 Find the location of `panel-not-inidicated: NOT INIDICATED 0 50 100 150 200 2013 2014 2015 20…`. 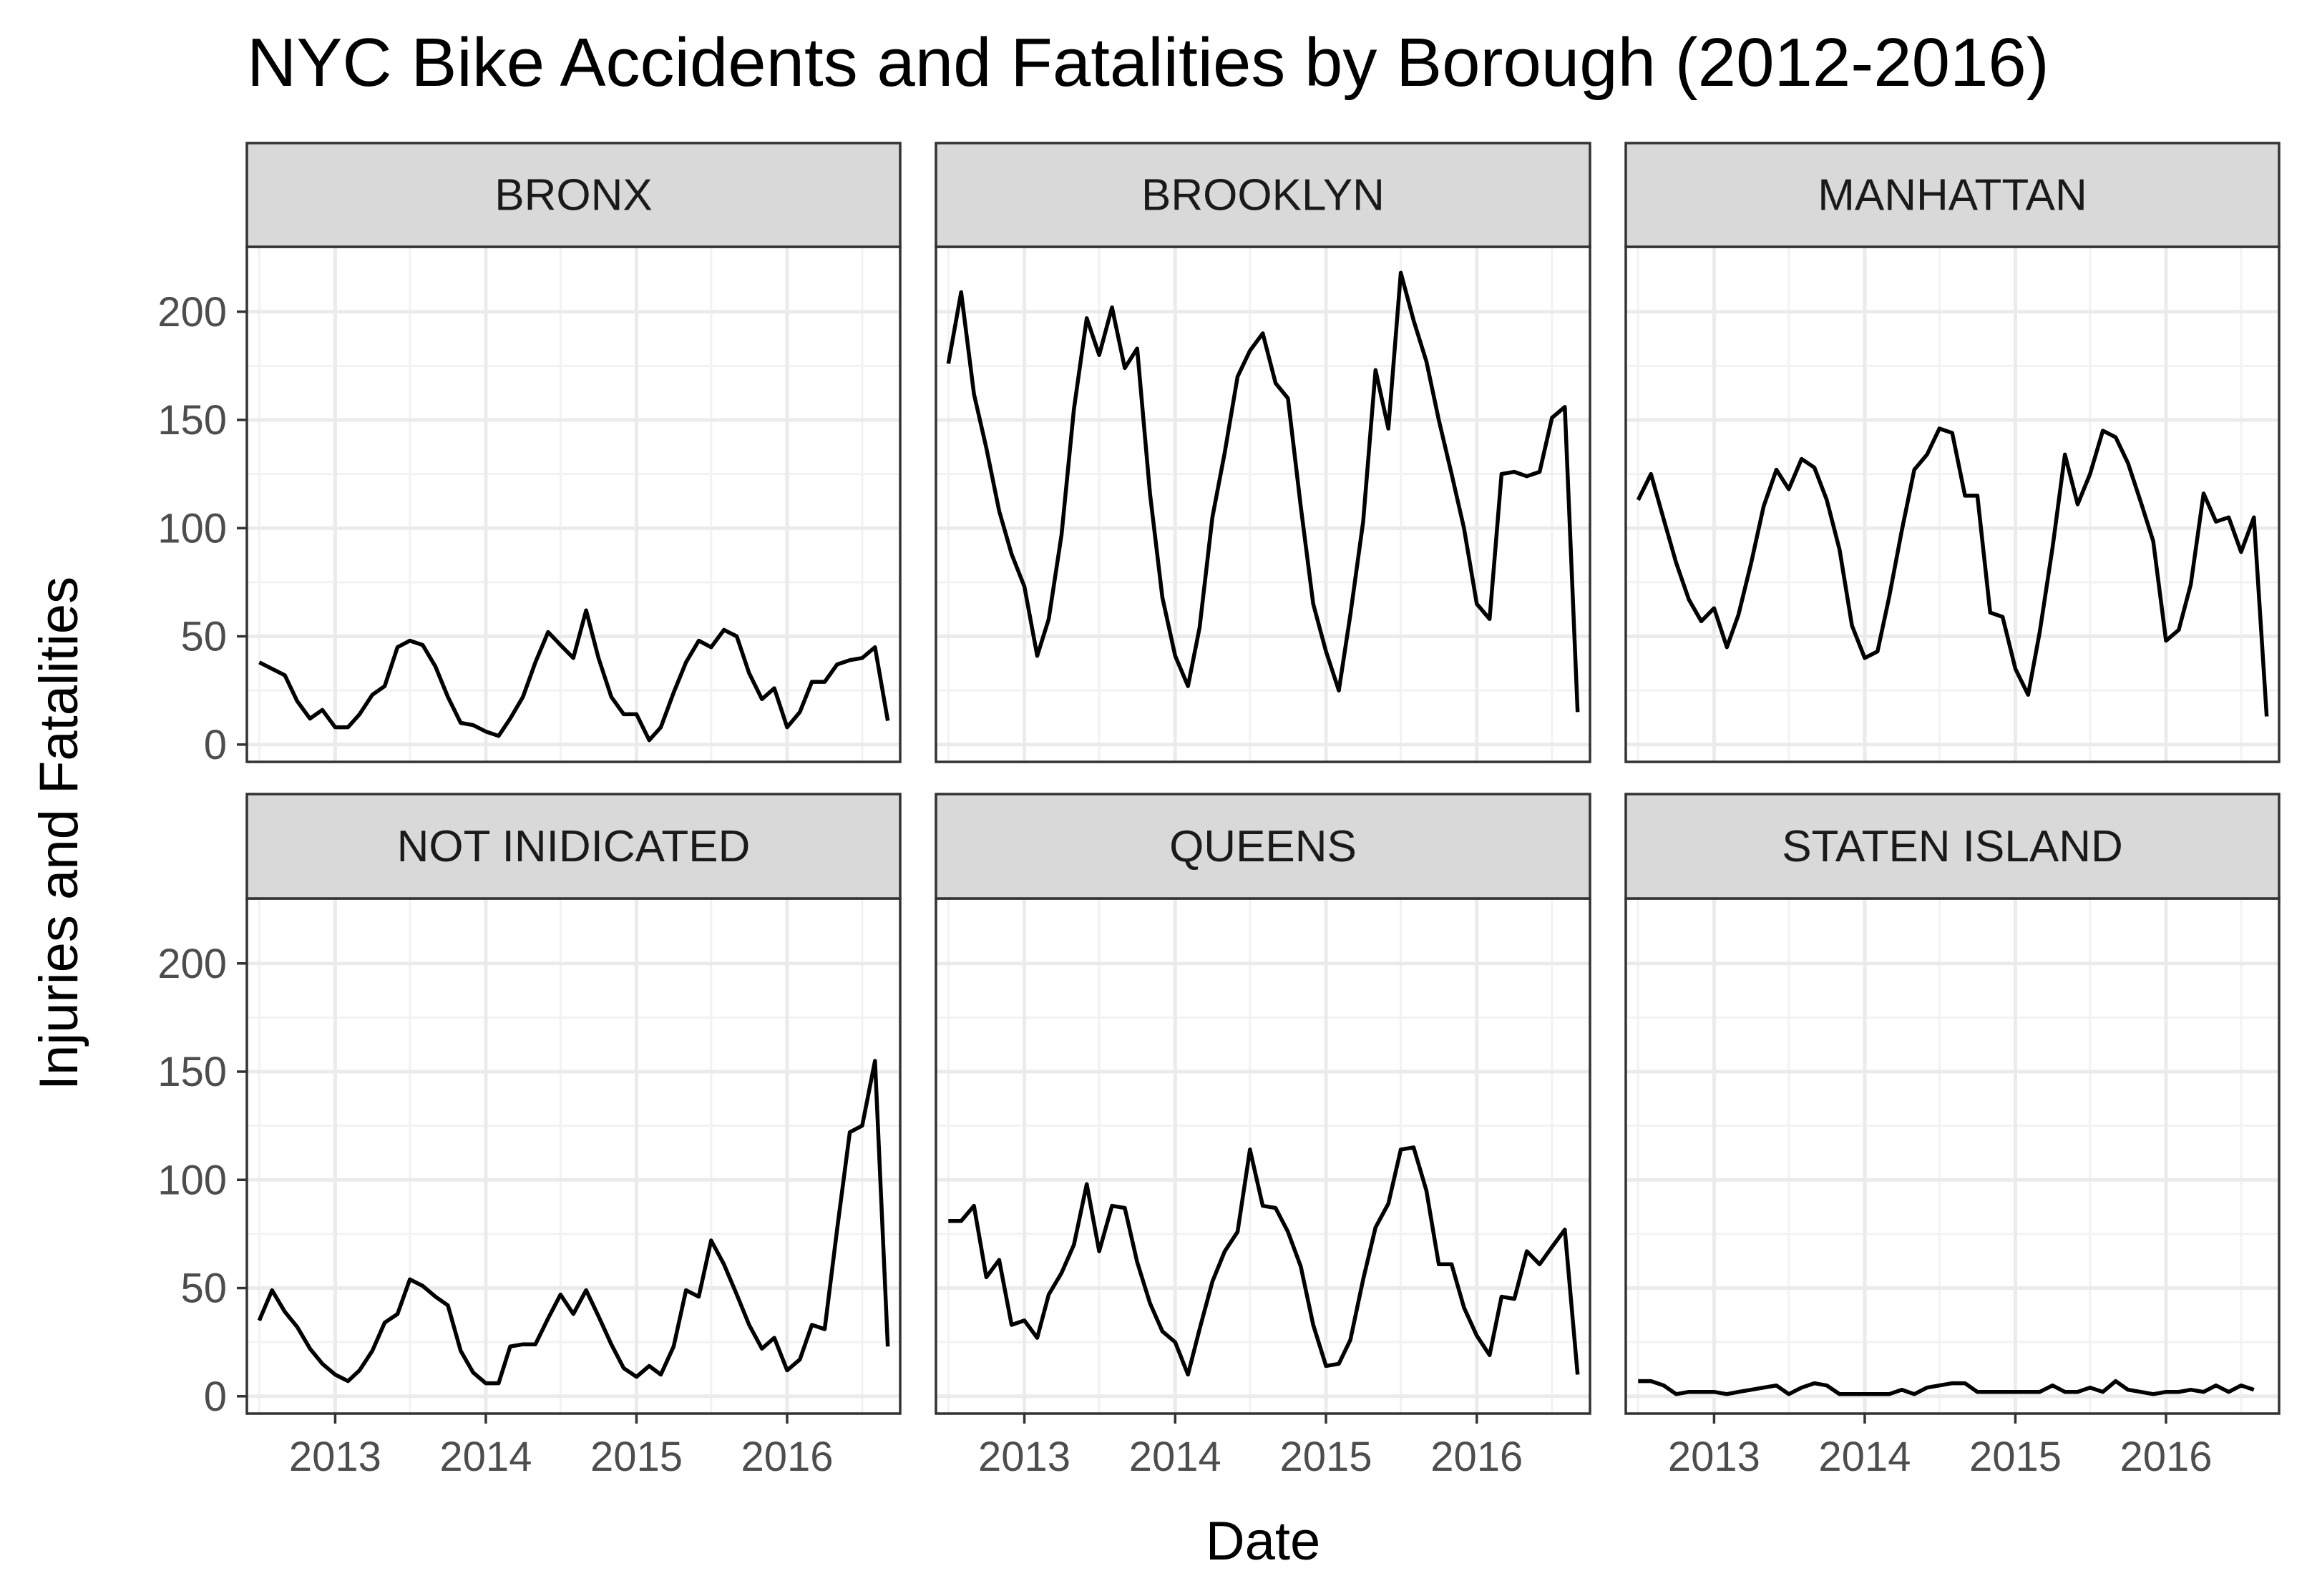

panel-not-inidicated: NOT INIDICATED 0 50 100 150 200 2013 2014 2015 20… is located at coordinates (529, 1136).